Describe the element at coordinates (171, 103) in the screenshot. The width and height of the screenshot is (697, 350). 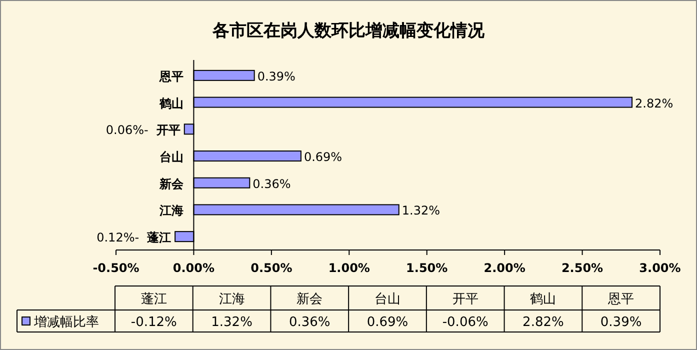
I see `y-tick-label: 鹤山` at that location.